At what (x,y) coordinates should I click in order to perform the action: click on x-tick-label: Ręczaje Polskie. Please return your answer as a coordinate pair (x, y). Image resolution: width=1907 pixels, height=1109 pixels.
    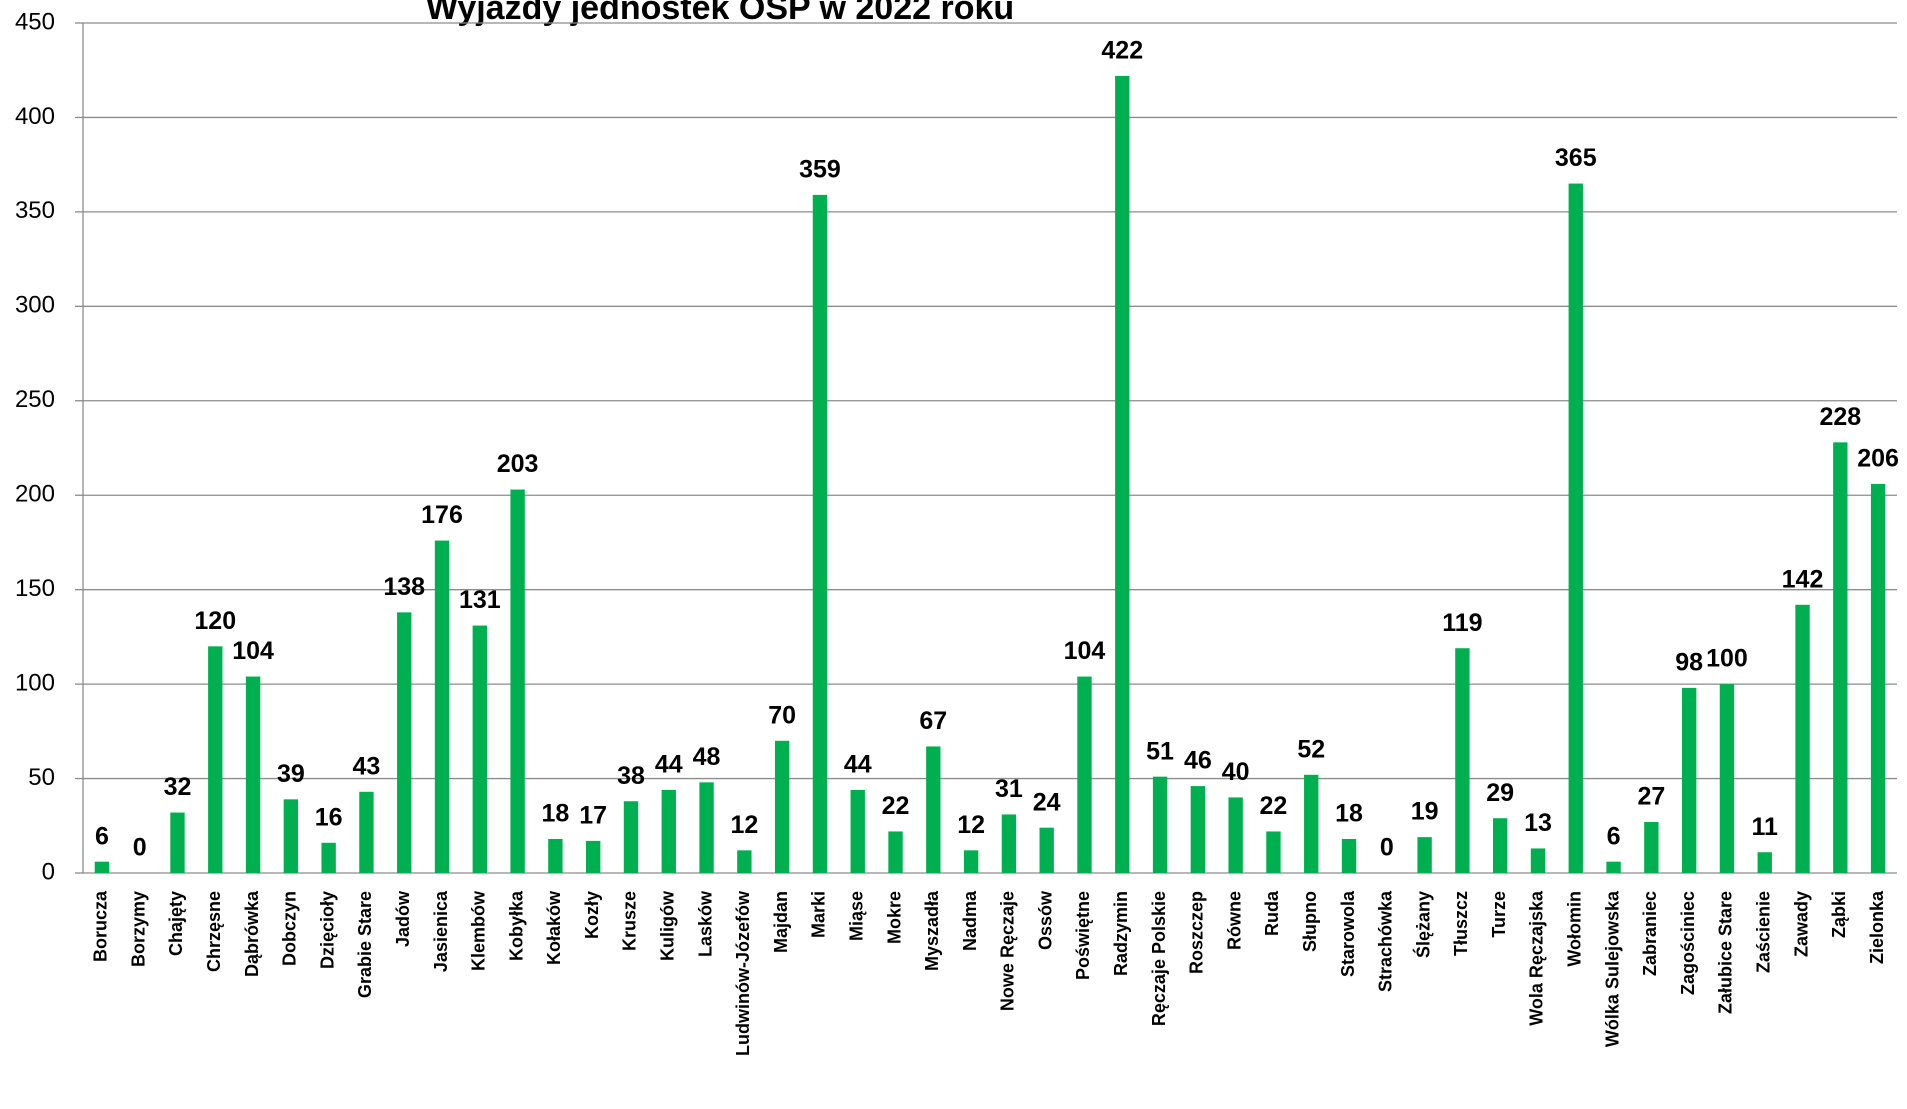
    Looking at the image, I should click on (1159, 958).